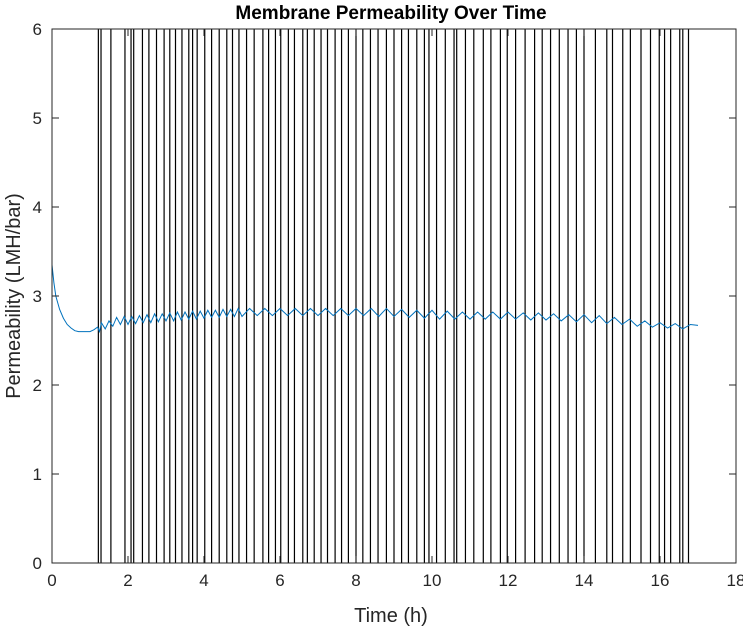 The image size is (743, 630). Describe the element at coordinates (37, 474) in the screenshot. I see `y-tick-label-1: 1` at that location.